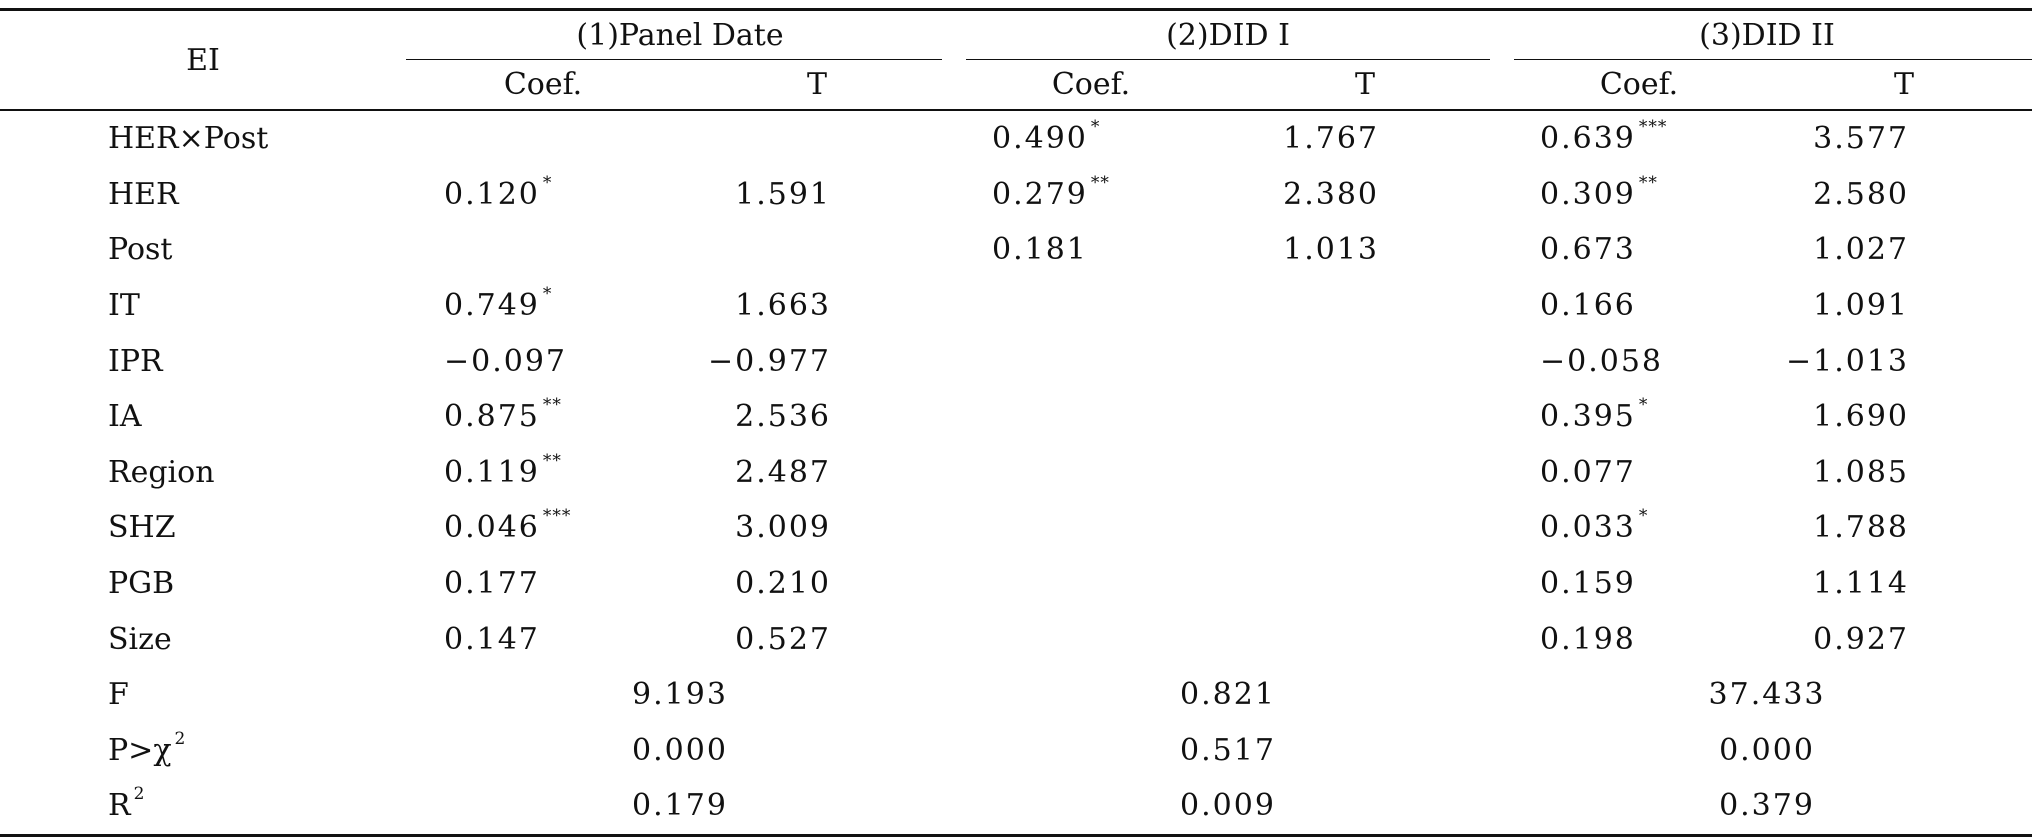 The height and width of the screenshot is (837, 2032). What do you see at coordinates (180, 738) in the screenshot?
I see `label-superscript: 2` at bounding box center [180, 738].